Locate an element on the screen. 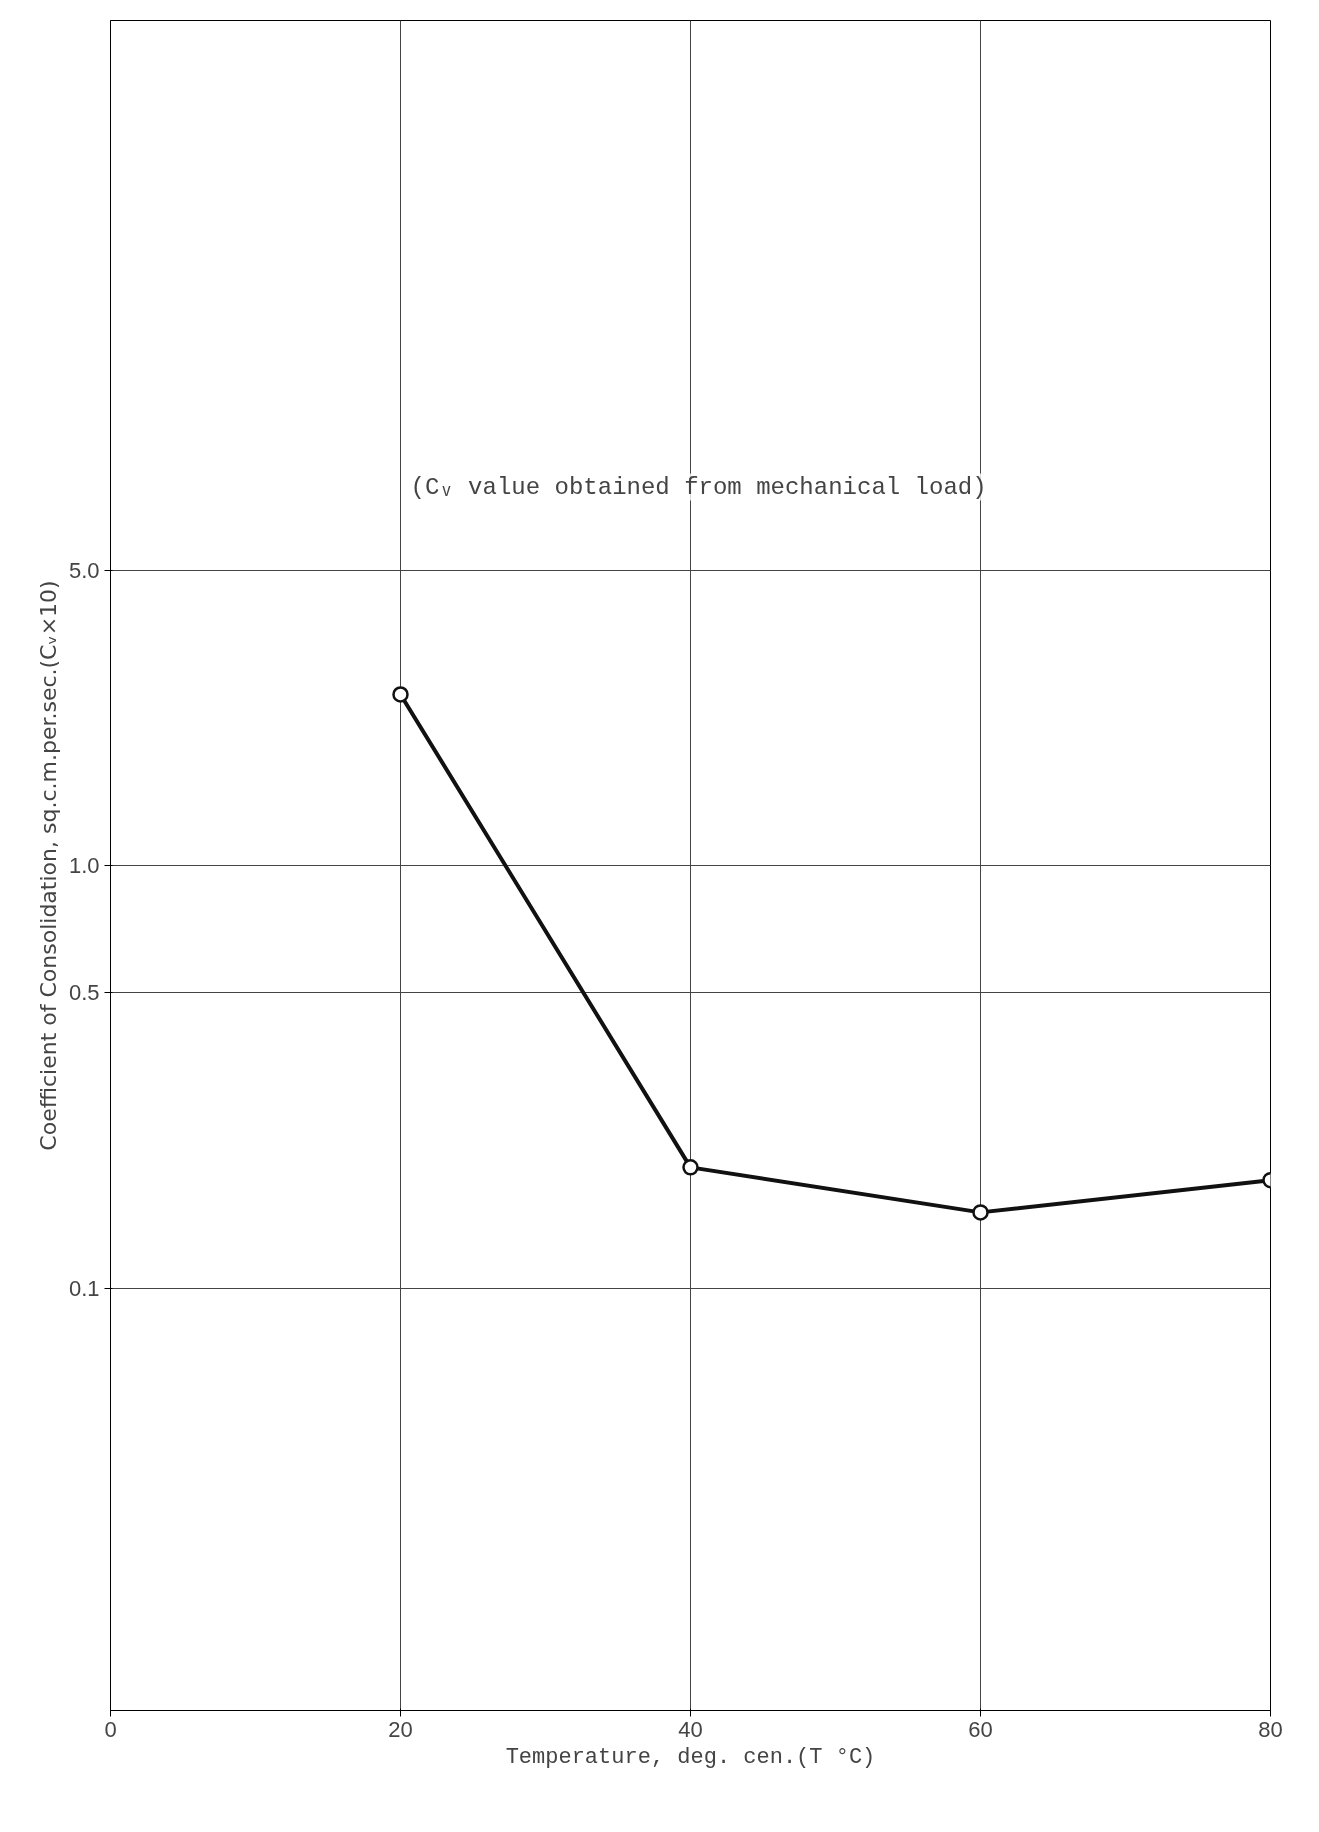 Image resolution: width=1319 pixels, height=1832 pixels. y-axis-title: Coefficient of Consolidation, sq.c.m.per.sec.(Cᵥ×10) is located at coordinates (48, 865).